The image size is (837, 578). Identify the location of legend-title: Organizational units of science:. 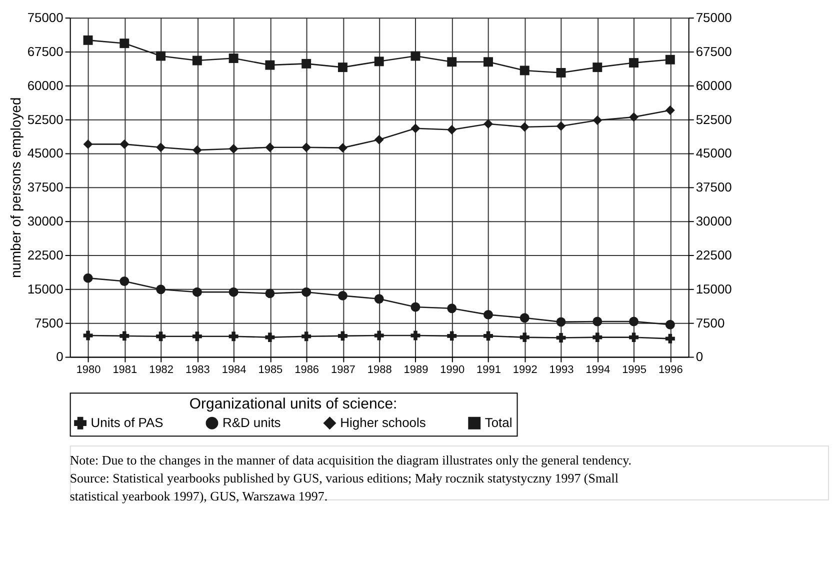
(293, 404).